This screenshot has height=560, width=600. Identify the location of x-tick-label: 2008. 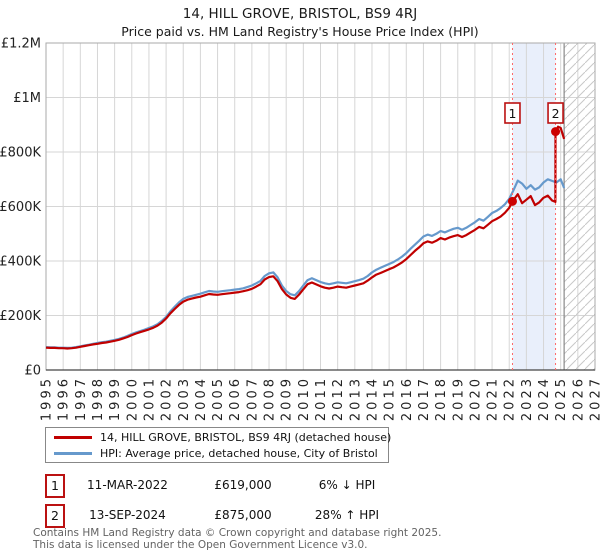
(270, 398).